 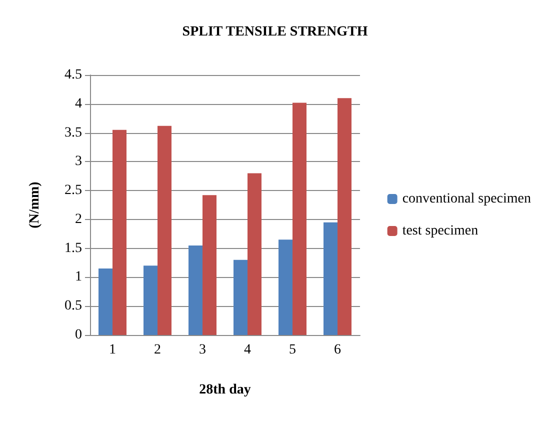 I want to click on x-tick-label: 5, so click(x=292, y=350).